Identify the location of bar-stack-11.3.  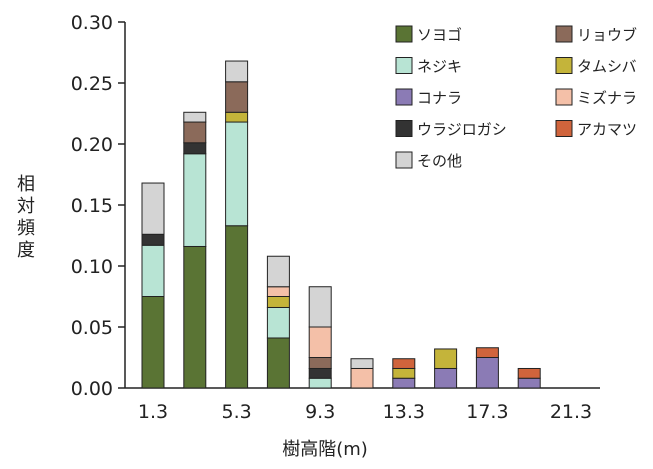
(362, 373).